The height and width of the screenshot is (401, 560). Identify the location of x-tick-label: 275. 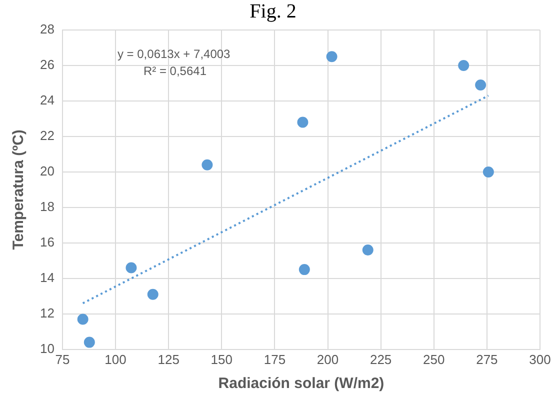
(487, 359).